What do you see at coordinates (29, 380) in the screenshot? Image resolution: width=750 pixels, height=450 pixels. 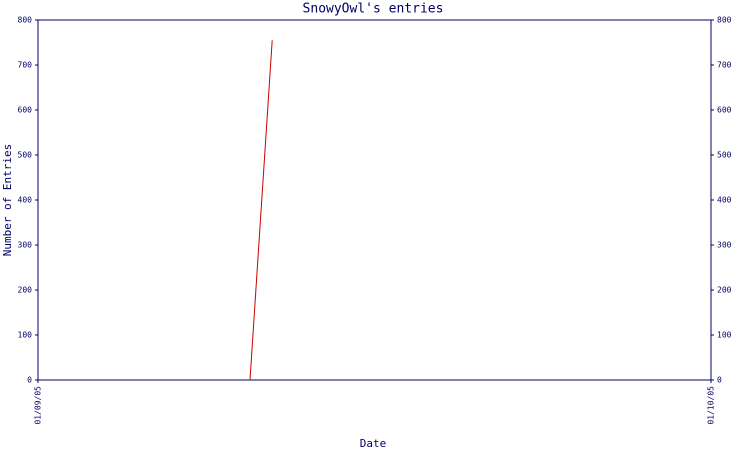 I see `y-tick-label: 0` at bounding box center [29, 380].